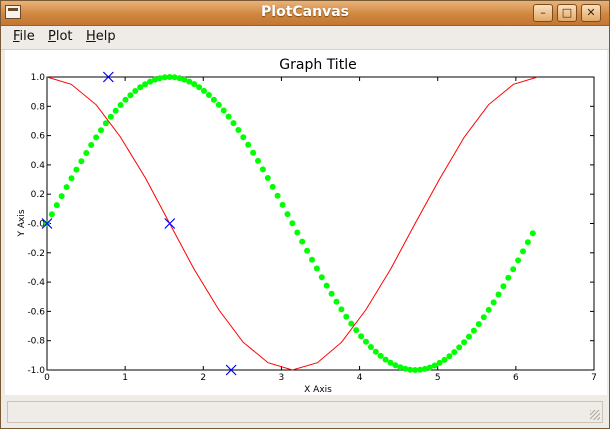 The image size is (610, 429). Describe the element at coordinates (36, 312) in the screenshot. I see `y-tick-label: -0.6` at that location.